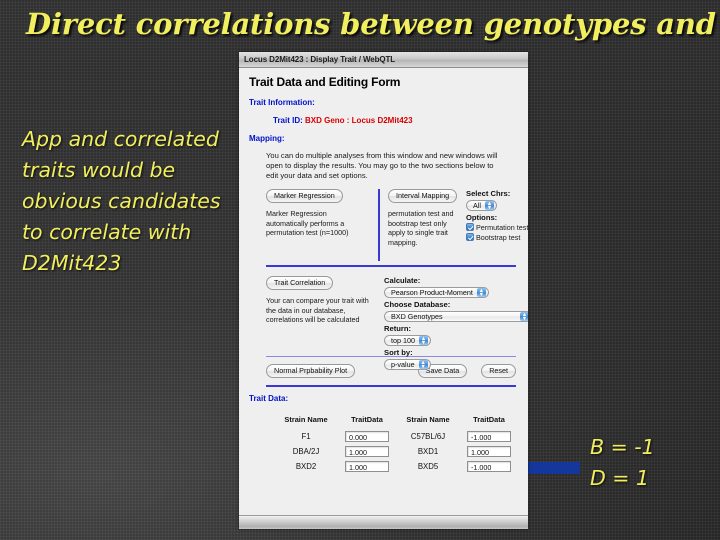  Describe the element at coordinates (423, 196) in the screenshot. I see `interval-mapping-button: Interval Mapping` at that location.